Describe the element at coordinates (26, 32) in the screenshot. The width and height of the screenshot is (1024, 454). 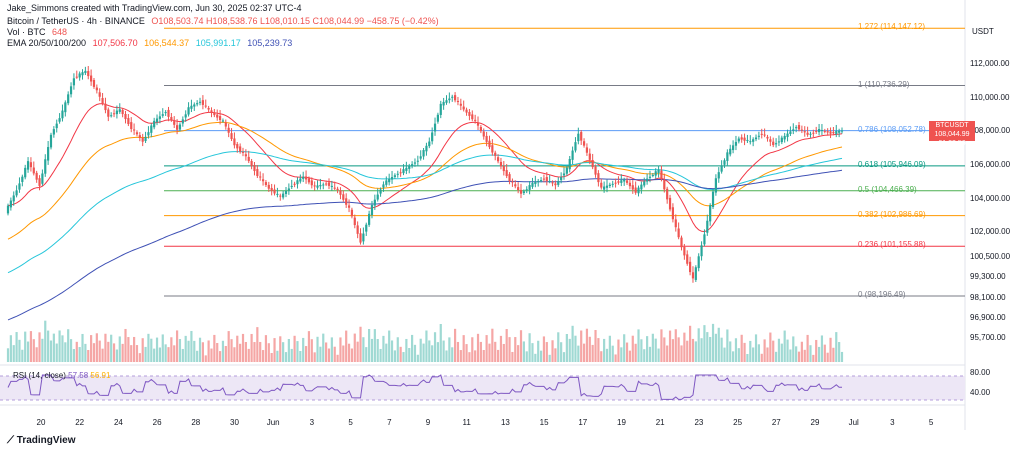
I see `volume-label: Vol · BTC` at that location.